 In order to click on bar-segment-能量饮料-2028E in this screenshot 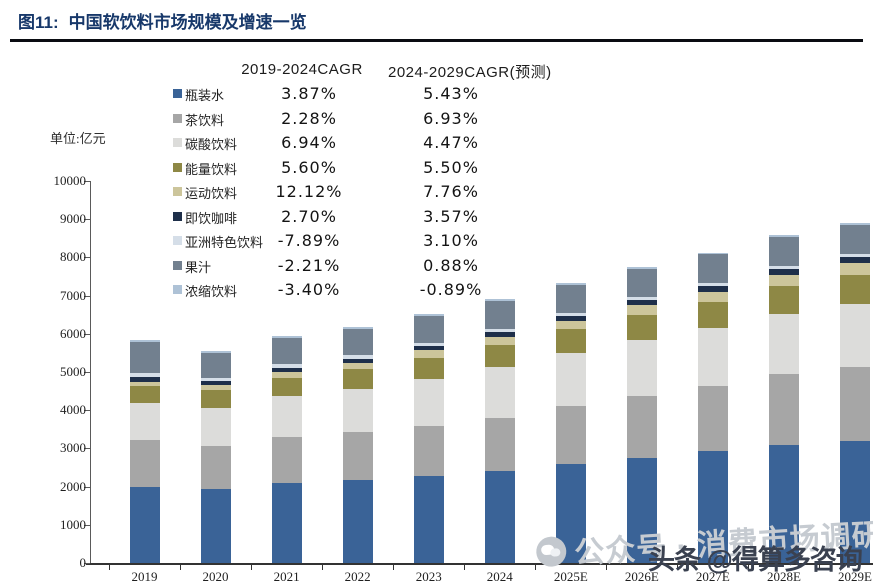, I will do `click(783, 299)`.